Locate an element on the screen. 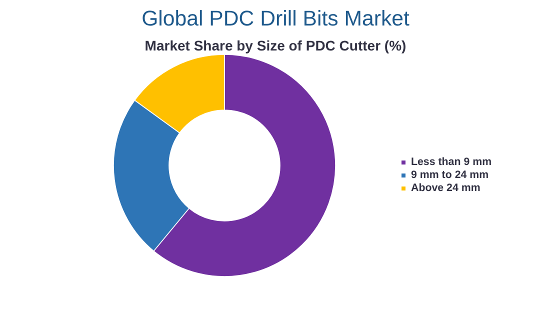 Image resolution: width=550 pixels, height=309 pixels. legend-label: Less than 9 mm is located at coordinates (451, 162).